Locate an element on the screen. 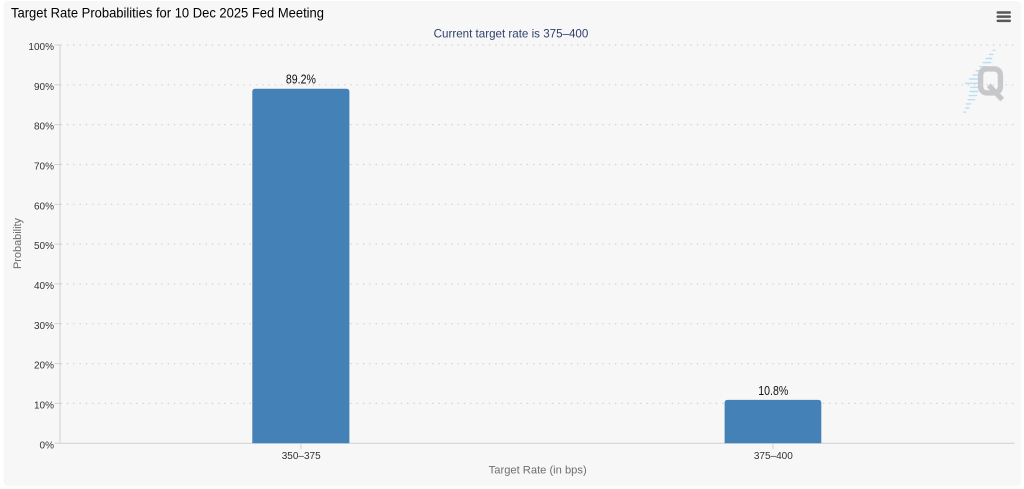 Image resolution: width=1024 pixels, height=489 pixels. svg-text: 60% is located at coordinates (44, 206).